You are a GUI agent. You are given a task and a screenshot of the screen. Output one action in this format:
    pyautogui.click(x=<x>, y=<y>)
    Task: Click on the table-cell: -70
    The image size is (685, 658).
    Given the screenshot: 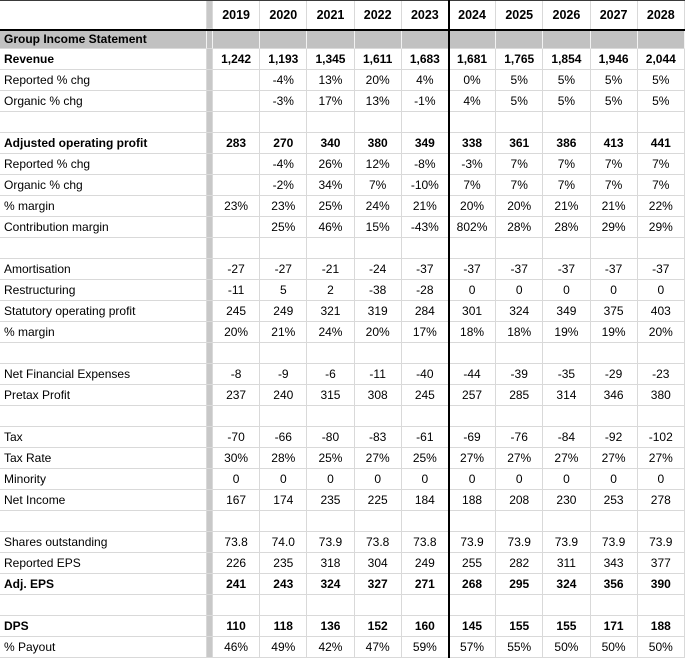 What is the action you would take?
    pyautogui.click(x=237, y=437)
    